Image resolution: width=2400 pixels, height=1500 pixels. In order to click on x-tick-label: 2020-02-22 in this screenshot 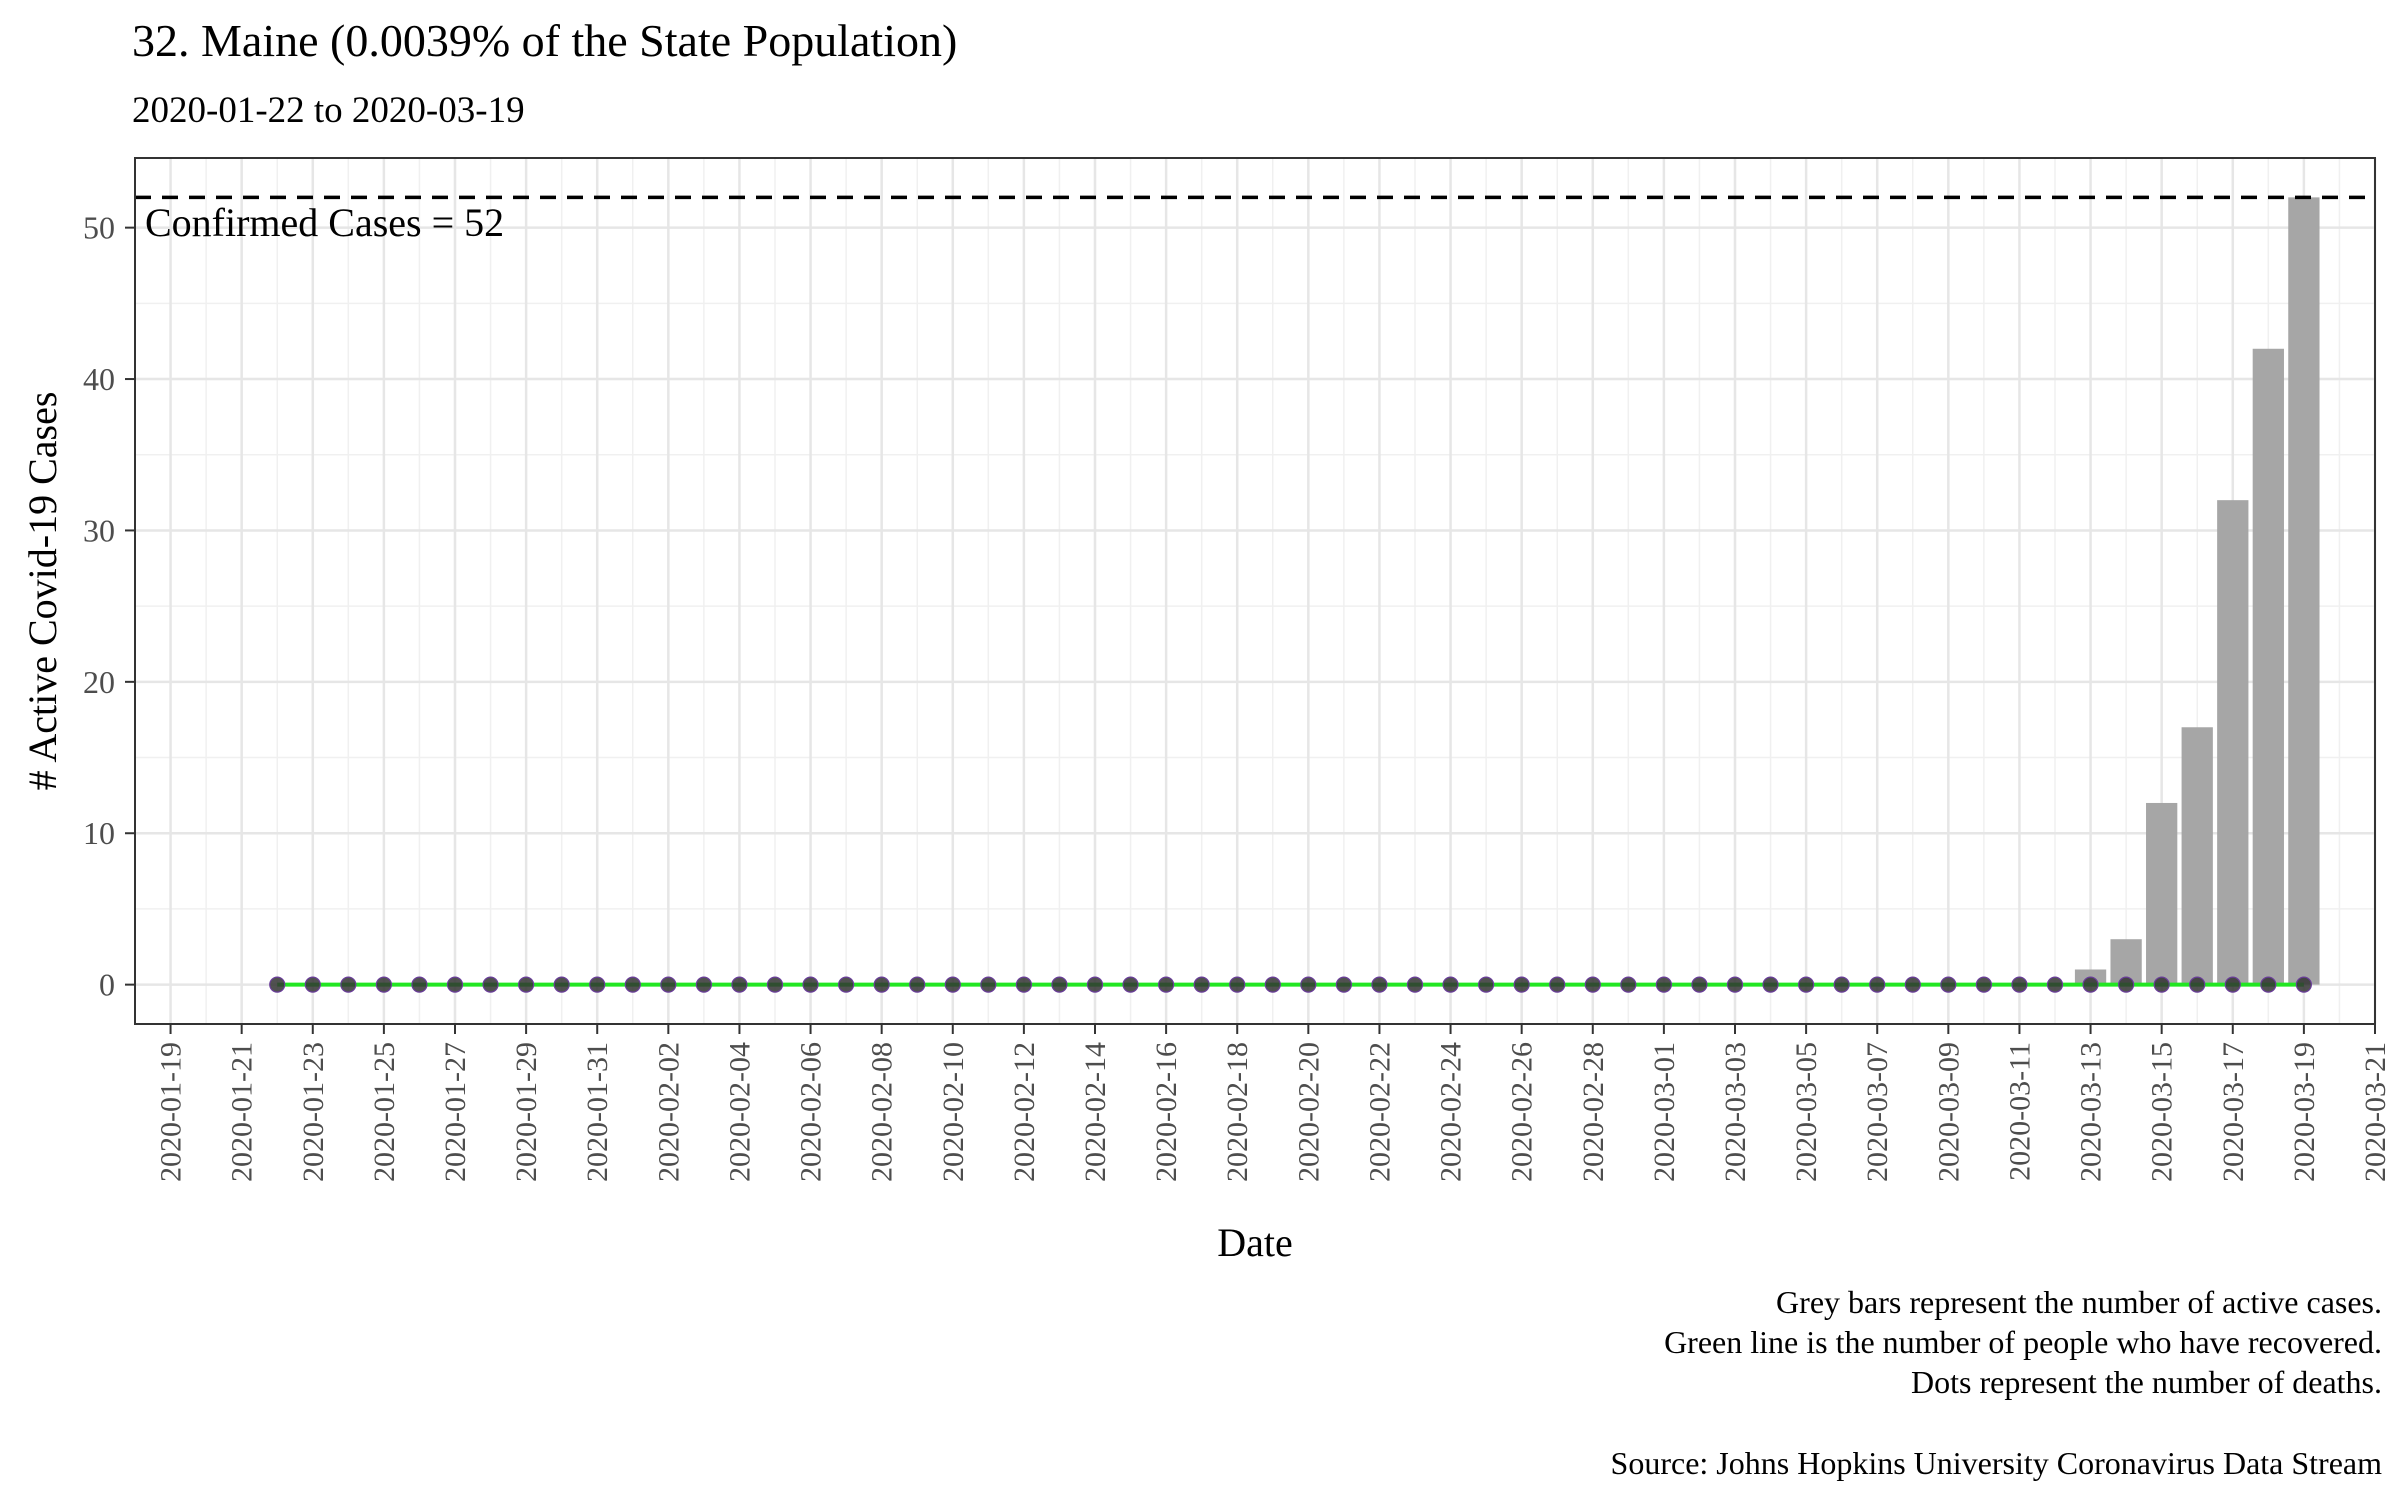, I will do `click(1379, 1112)`.